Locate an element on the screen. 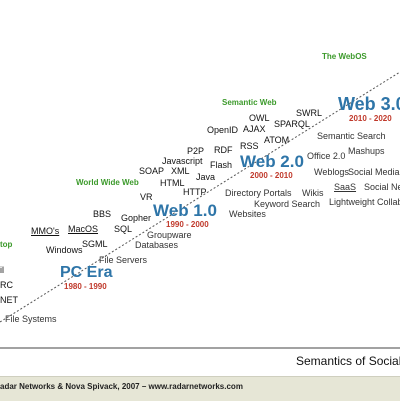 This screenshot has height=401, width=400. stage-desktop: top is located at coordinates (6, 244).